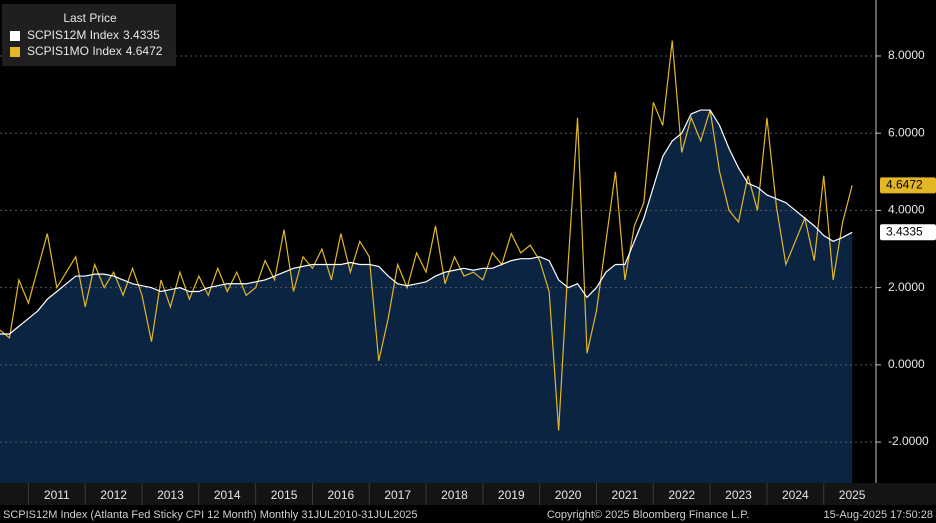 Image resolution: width=936 pixels, height=523 pixels. Describe the element at coordinates (681, 495) in the screenshot. I see `x-tick-label: 2022` at that location.